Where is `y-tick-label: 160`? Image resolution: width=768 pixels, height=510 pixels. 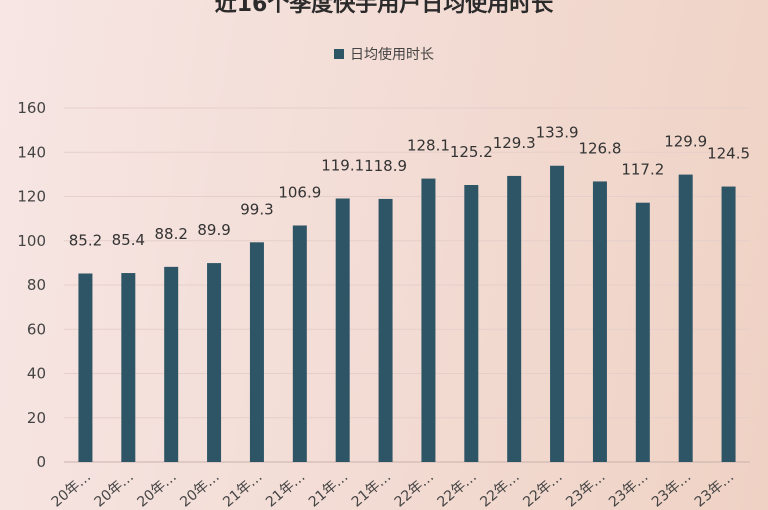
y-tick-label: 160 is located at coordinates (31, 108).